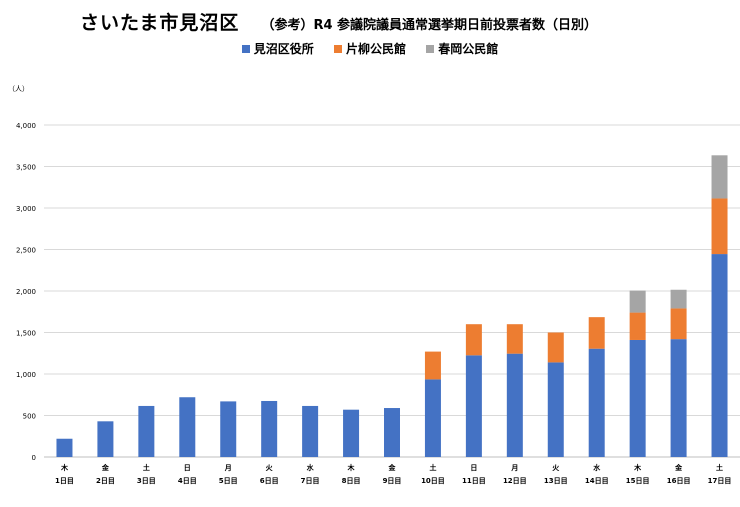  What do you see at coordinates (187, 468) in the screenshot?
I see `x-weekday-label-3: 日` at bounding box center [187, 468].